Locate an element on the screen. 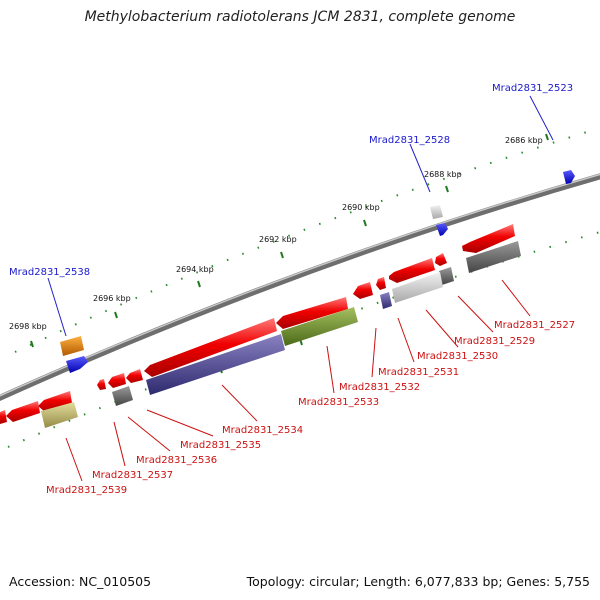  gene-2538-arrow is located at coordinates (77, 364).